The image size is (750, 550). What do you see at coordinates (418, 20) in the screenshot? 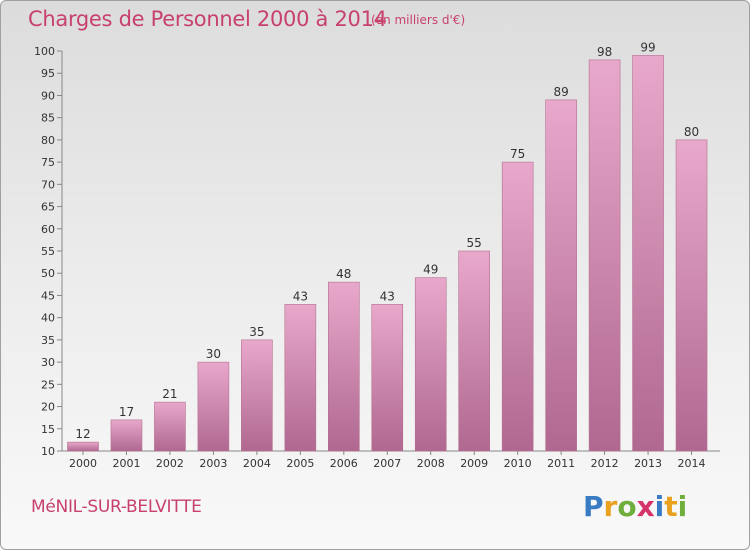
I see `chart-subtitle: (en milliers d'€)` at bounding box center [418, 20].